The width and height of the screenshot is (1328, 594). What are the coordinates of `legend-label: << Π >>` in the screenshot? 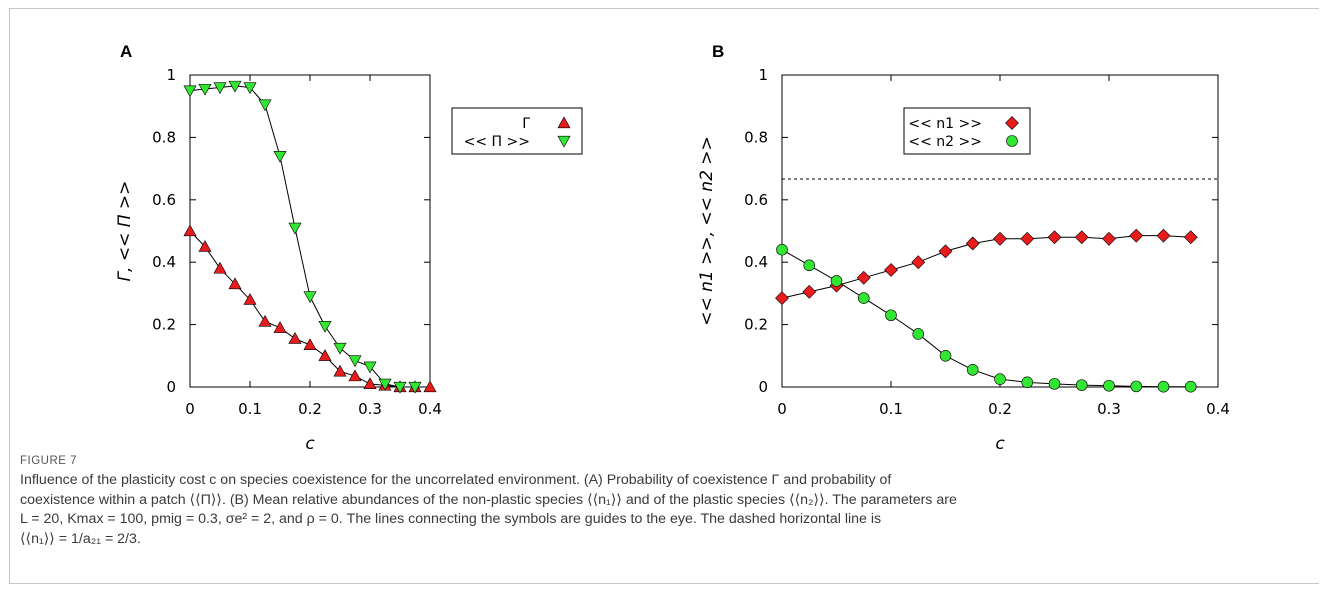 It's located at (497, 142).